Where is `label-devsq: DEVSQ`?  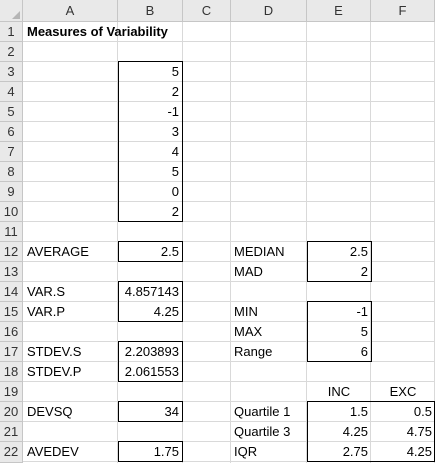 label-devsq: DEVSQ is located at coordinates (50, 411).